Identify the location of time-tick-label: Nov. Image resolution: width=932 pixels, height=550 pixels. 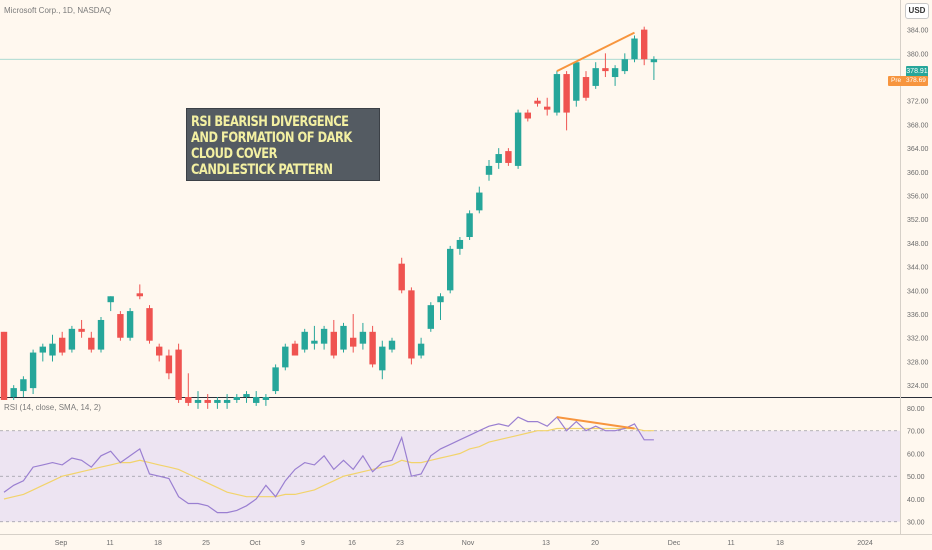
(468, 543).